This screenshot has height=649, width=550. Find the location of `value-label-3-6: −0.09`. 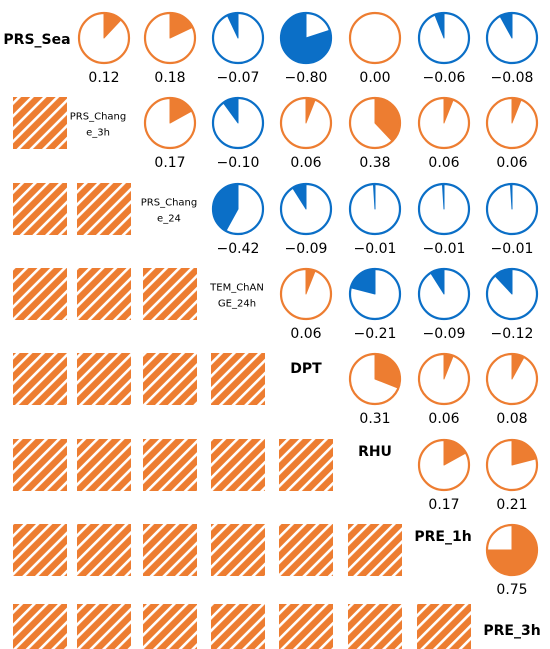

value-label-3-6: −0.09 is located at coordinates (444, 334).